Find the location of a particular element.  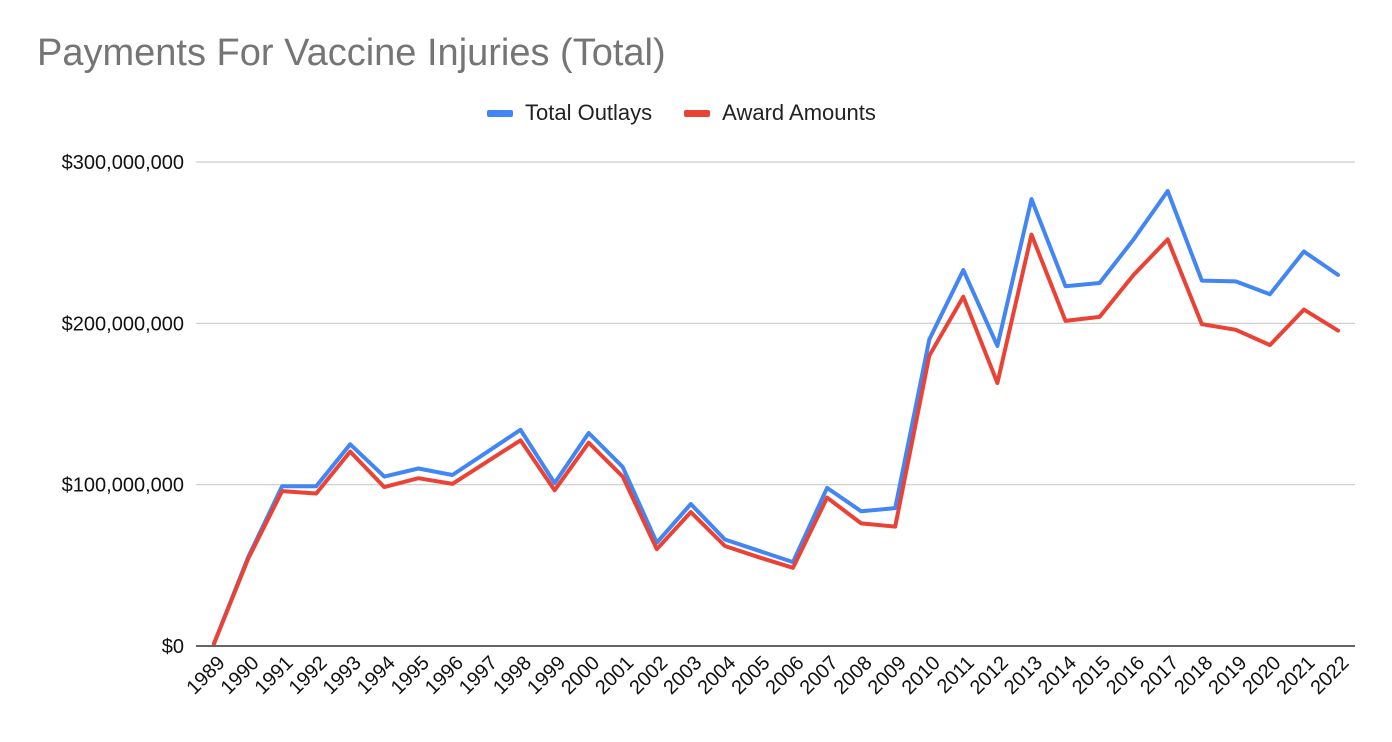

legend-swatch-award-amounts is located at coordinates (697, 113).